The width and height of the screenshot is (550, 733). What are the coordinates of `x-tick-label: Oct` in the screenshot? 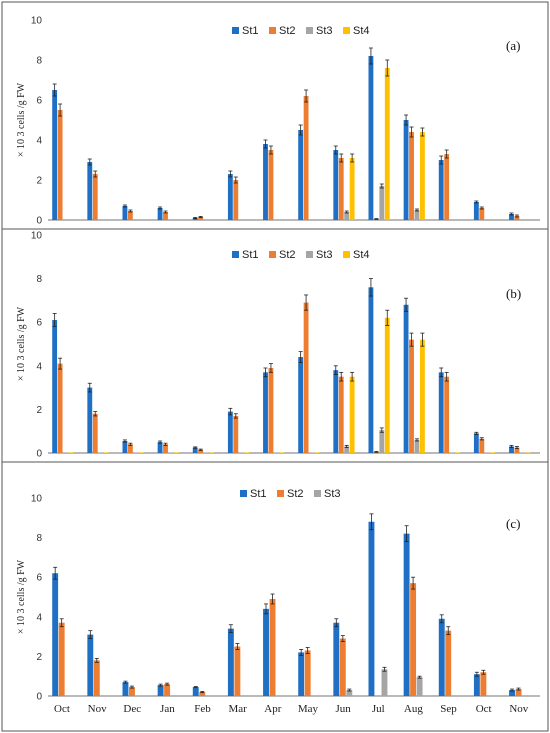 It's located at (62, 709).